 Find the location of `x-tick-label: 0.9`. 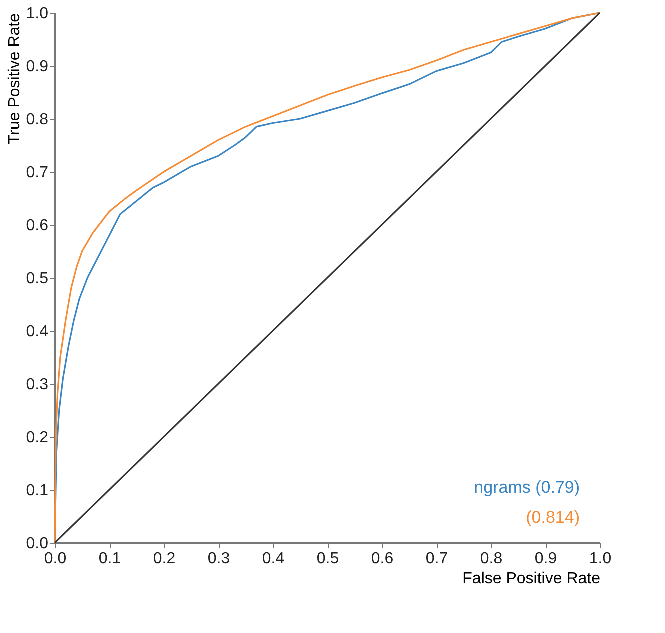

x-tick-label: 0.9 is located at coordinates (546, 559).